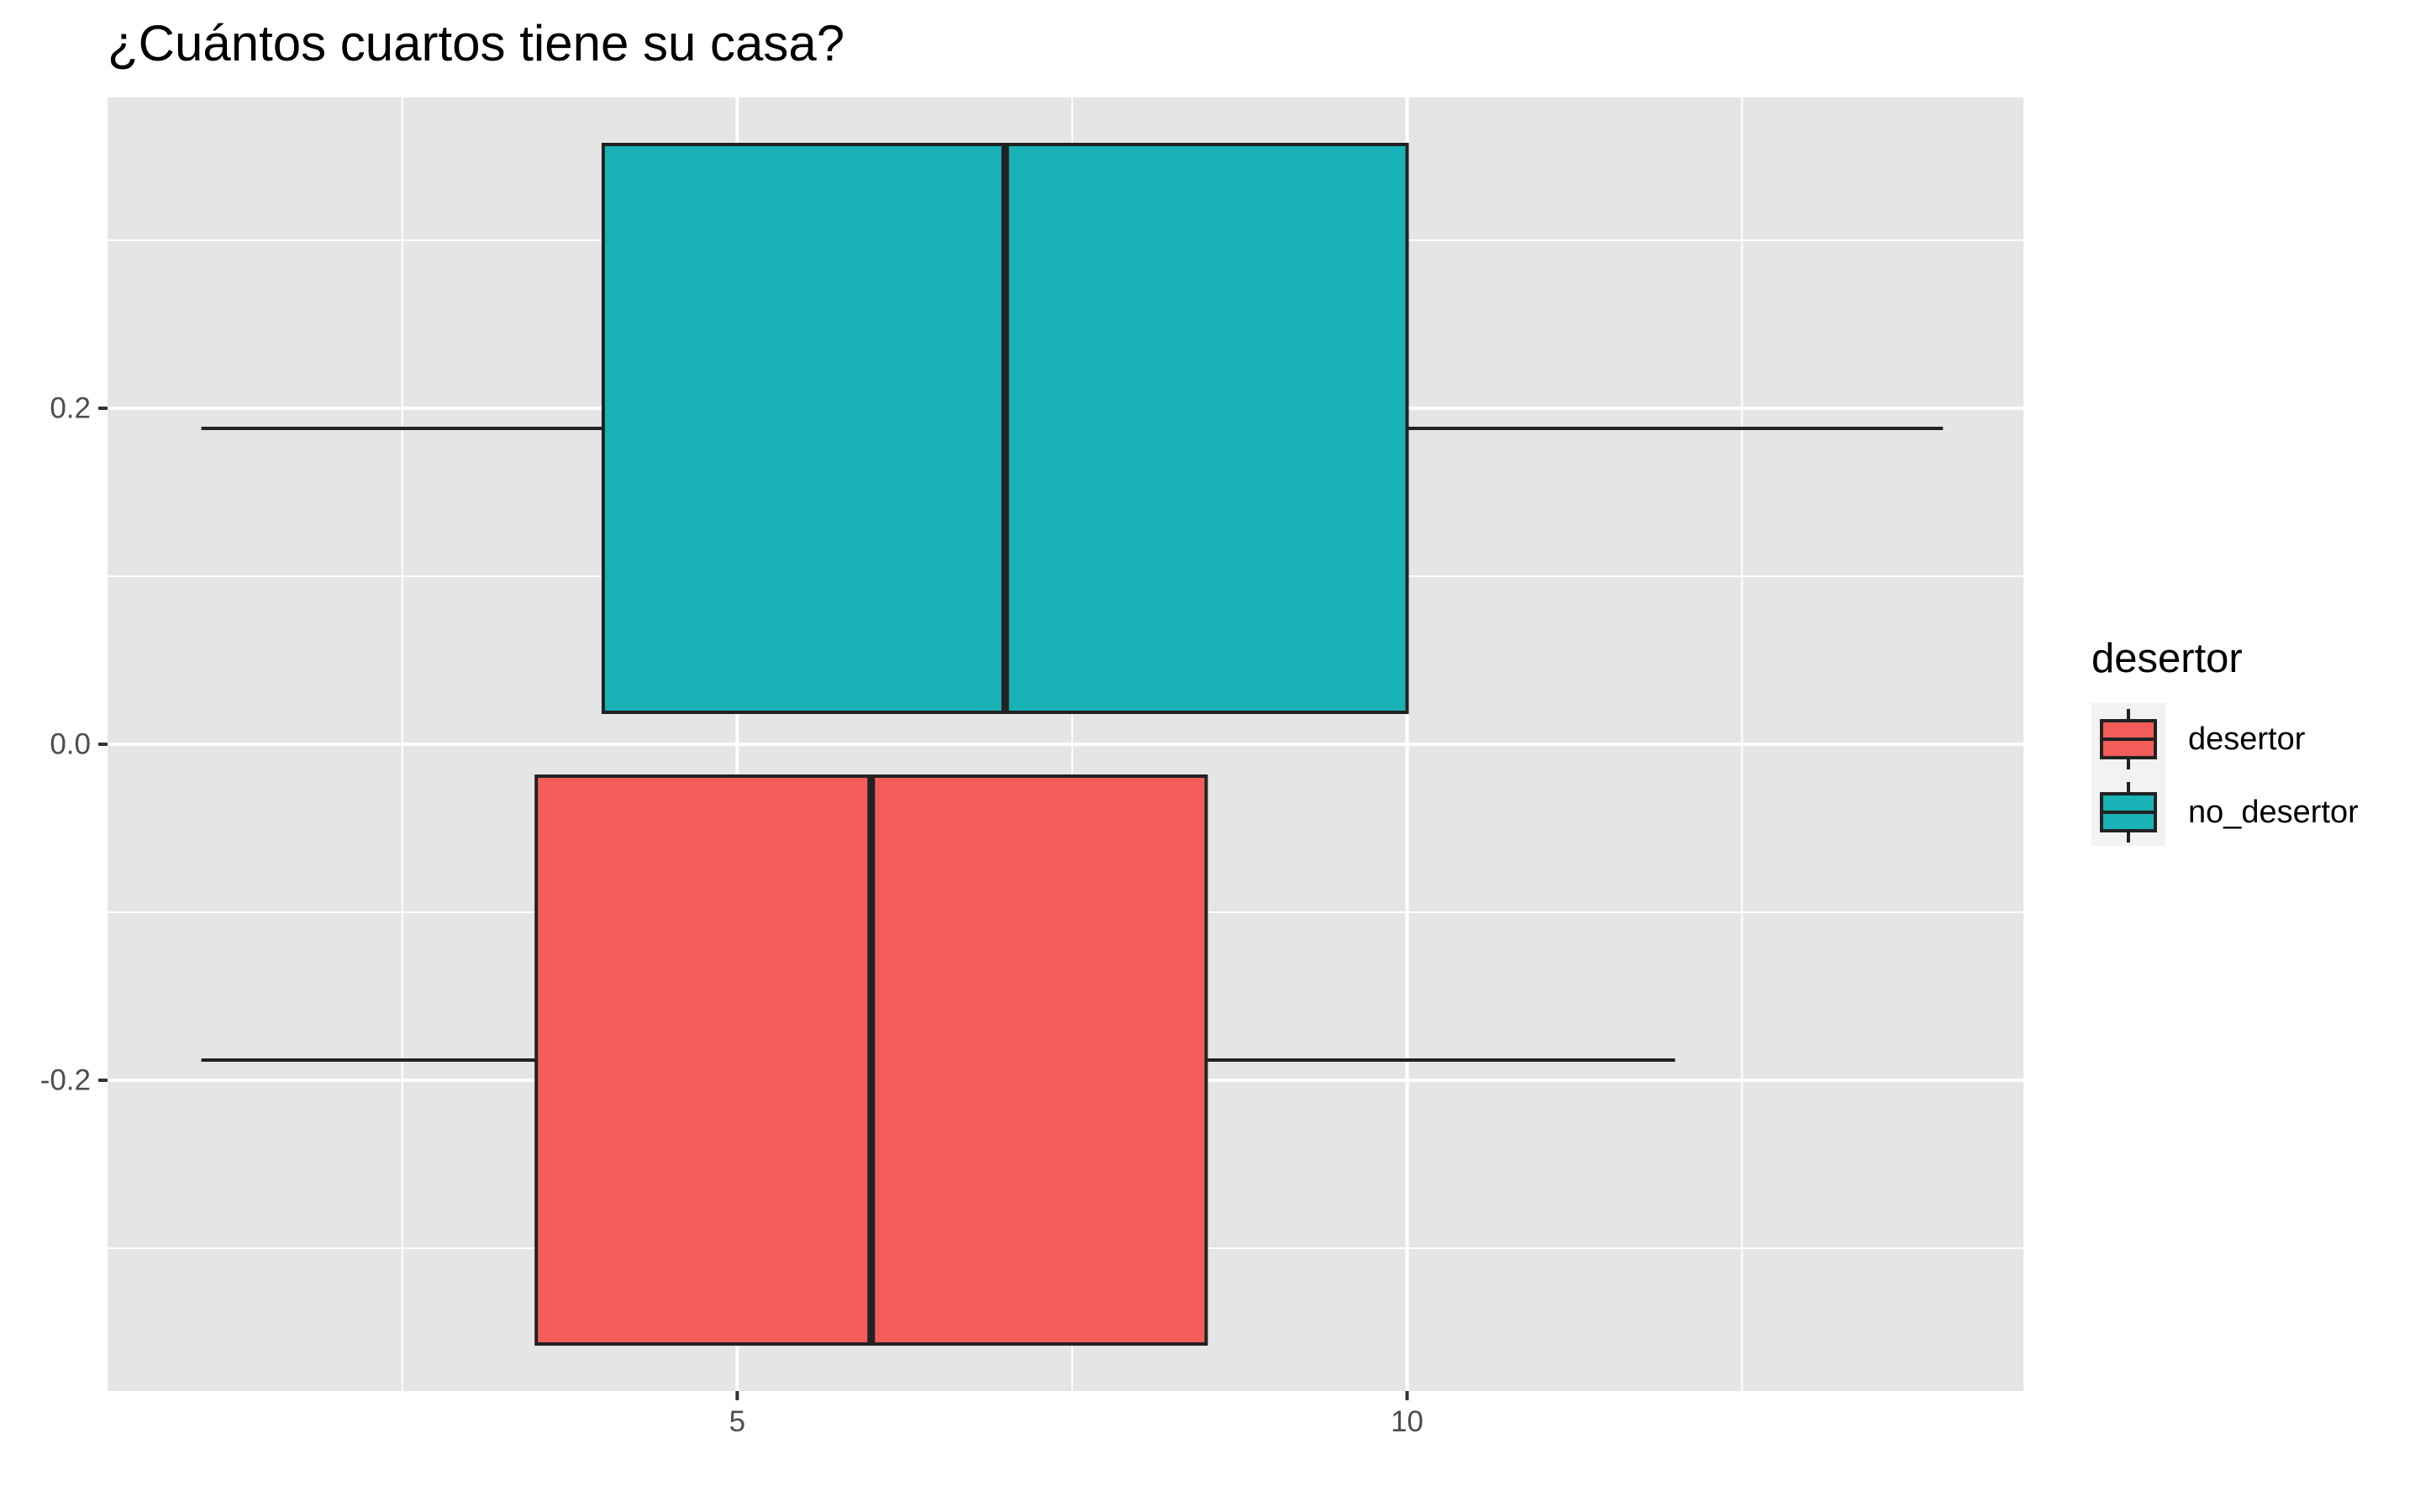 The image size is (2420, 1512). I want to click on legend: desertor desertor no_desertor, so click(2225, 741).